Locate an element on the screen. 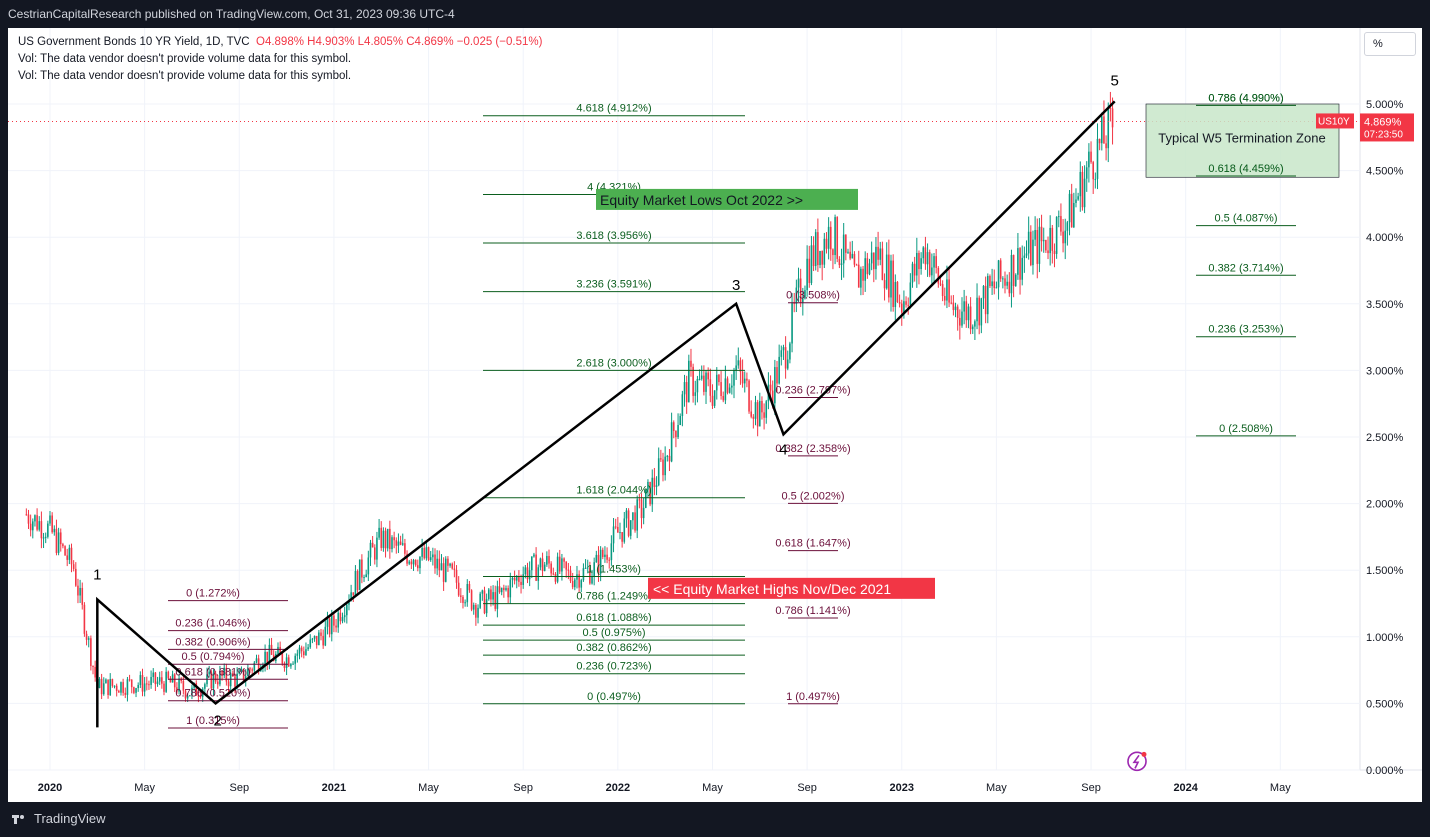  last-value-box is located at coordinates (1387, 127).